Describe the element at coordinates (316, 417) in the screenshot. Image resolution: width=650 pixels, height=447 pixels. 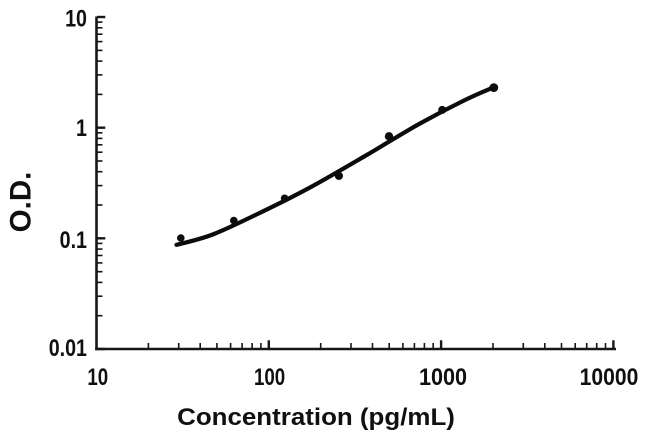
I see `svg-text: Concentration (pg/mL)` at that location.